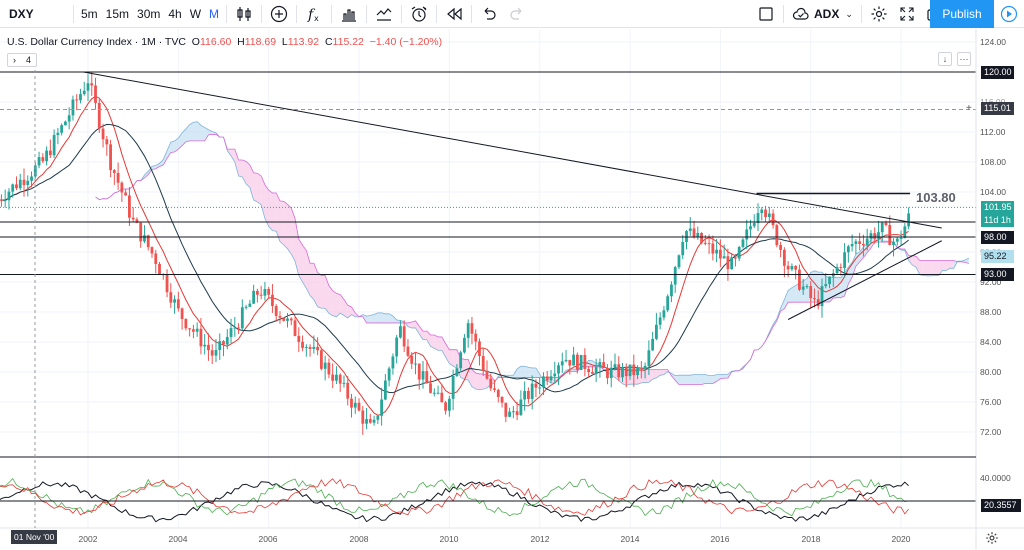  I want to click on interval-15m: 15m, so click(117, 13).